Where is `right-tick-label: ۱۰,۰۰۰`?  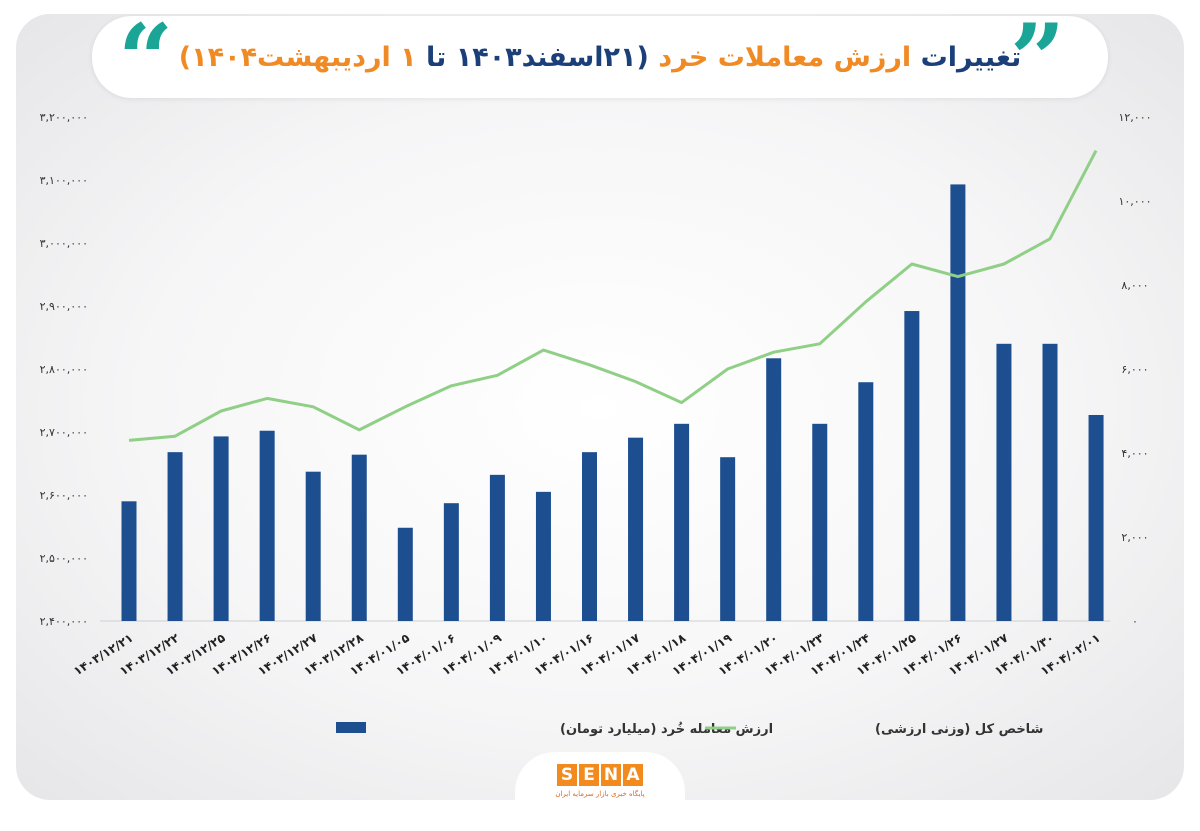 right-tick-label: ۱۰,۰۰۰ is located at coordinates (1134, 201).